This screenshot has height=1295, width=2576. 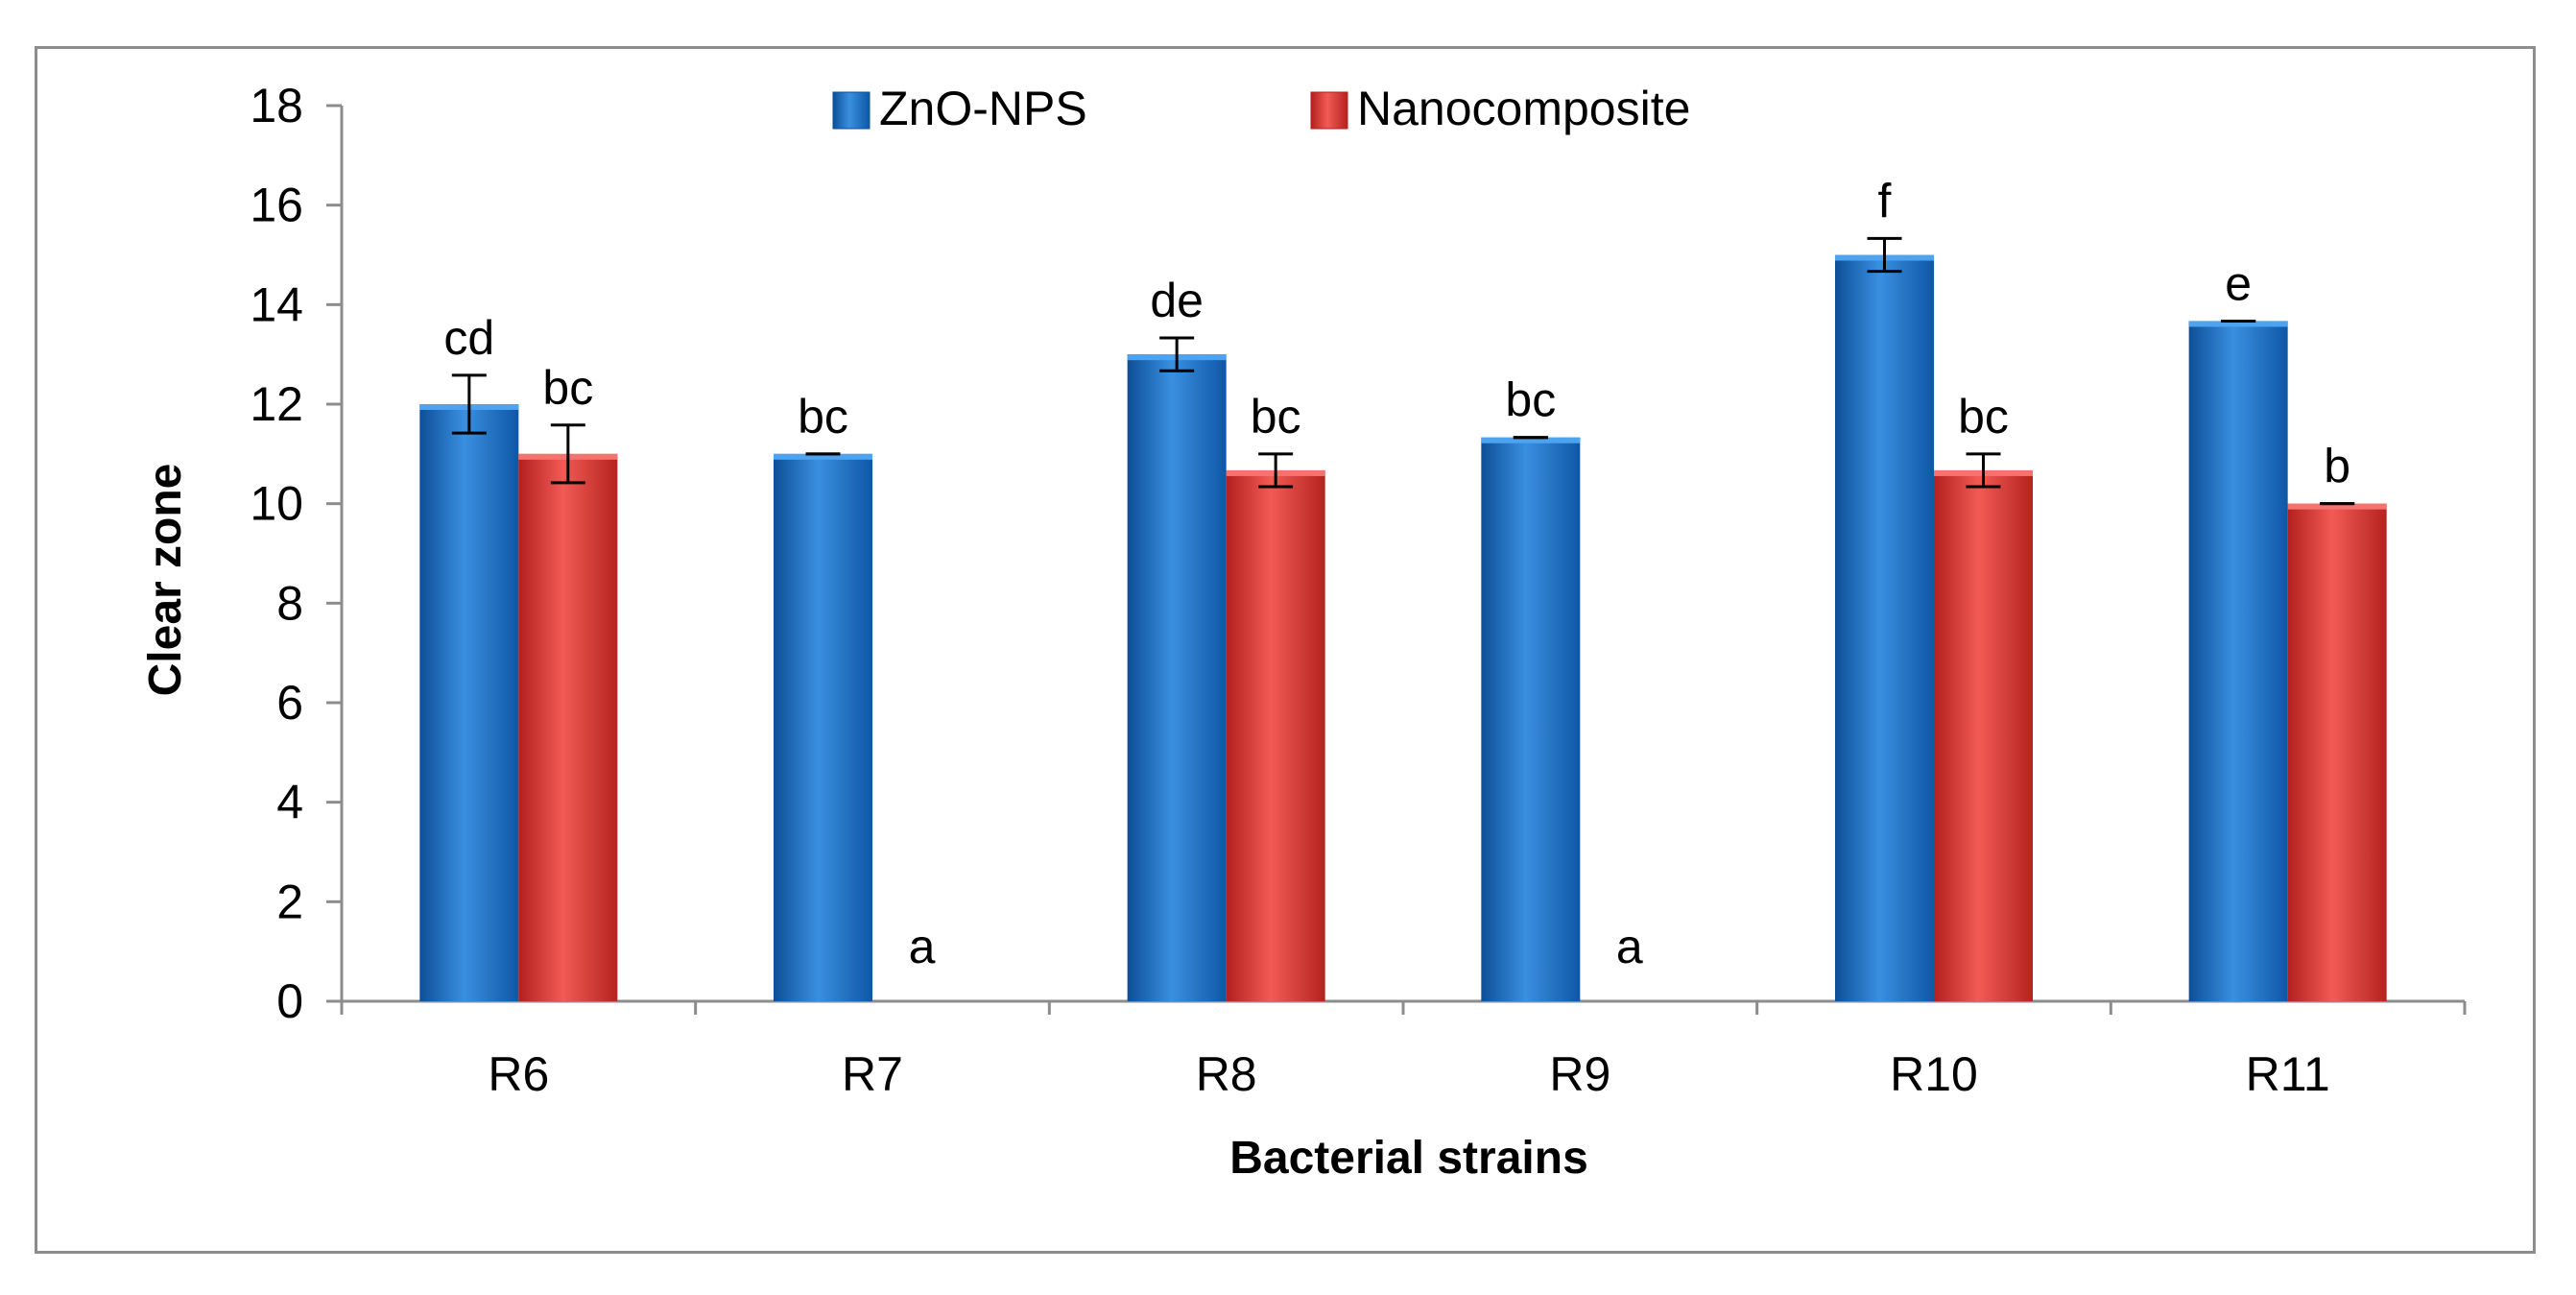 I want to click on legend-swatch-nanocomposite, so click(x=1329, y=111).